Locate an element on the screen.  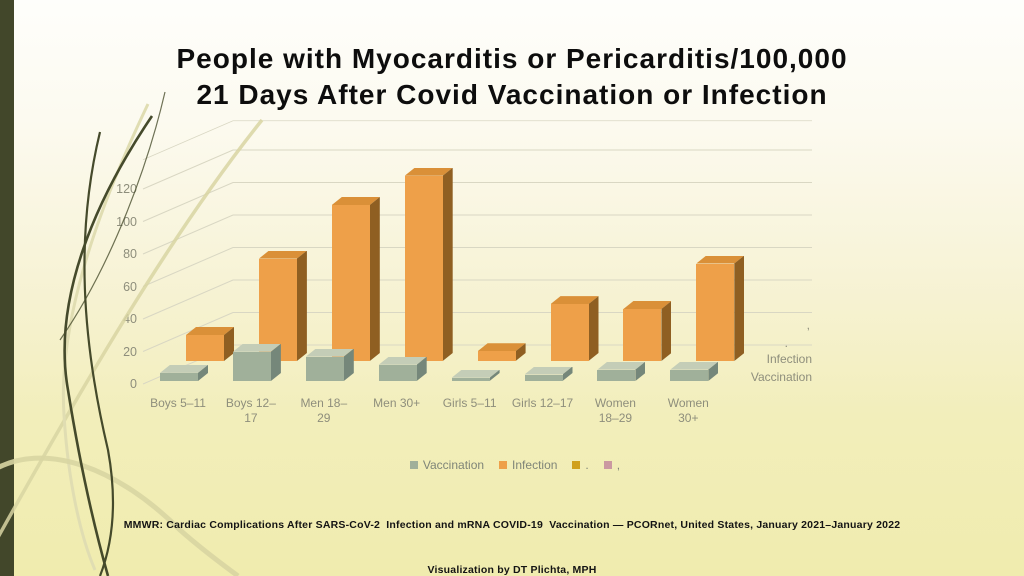
y-axis-tick-20: 20 is located at coordinates (130, 351).